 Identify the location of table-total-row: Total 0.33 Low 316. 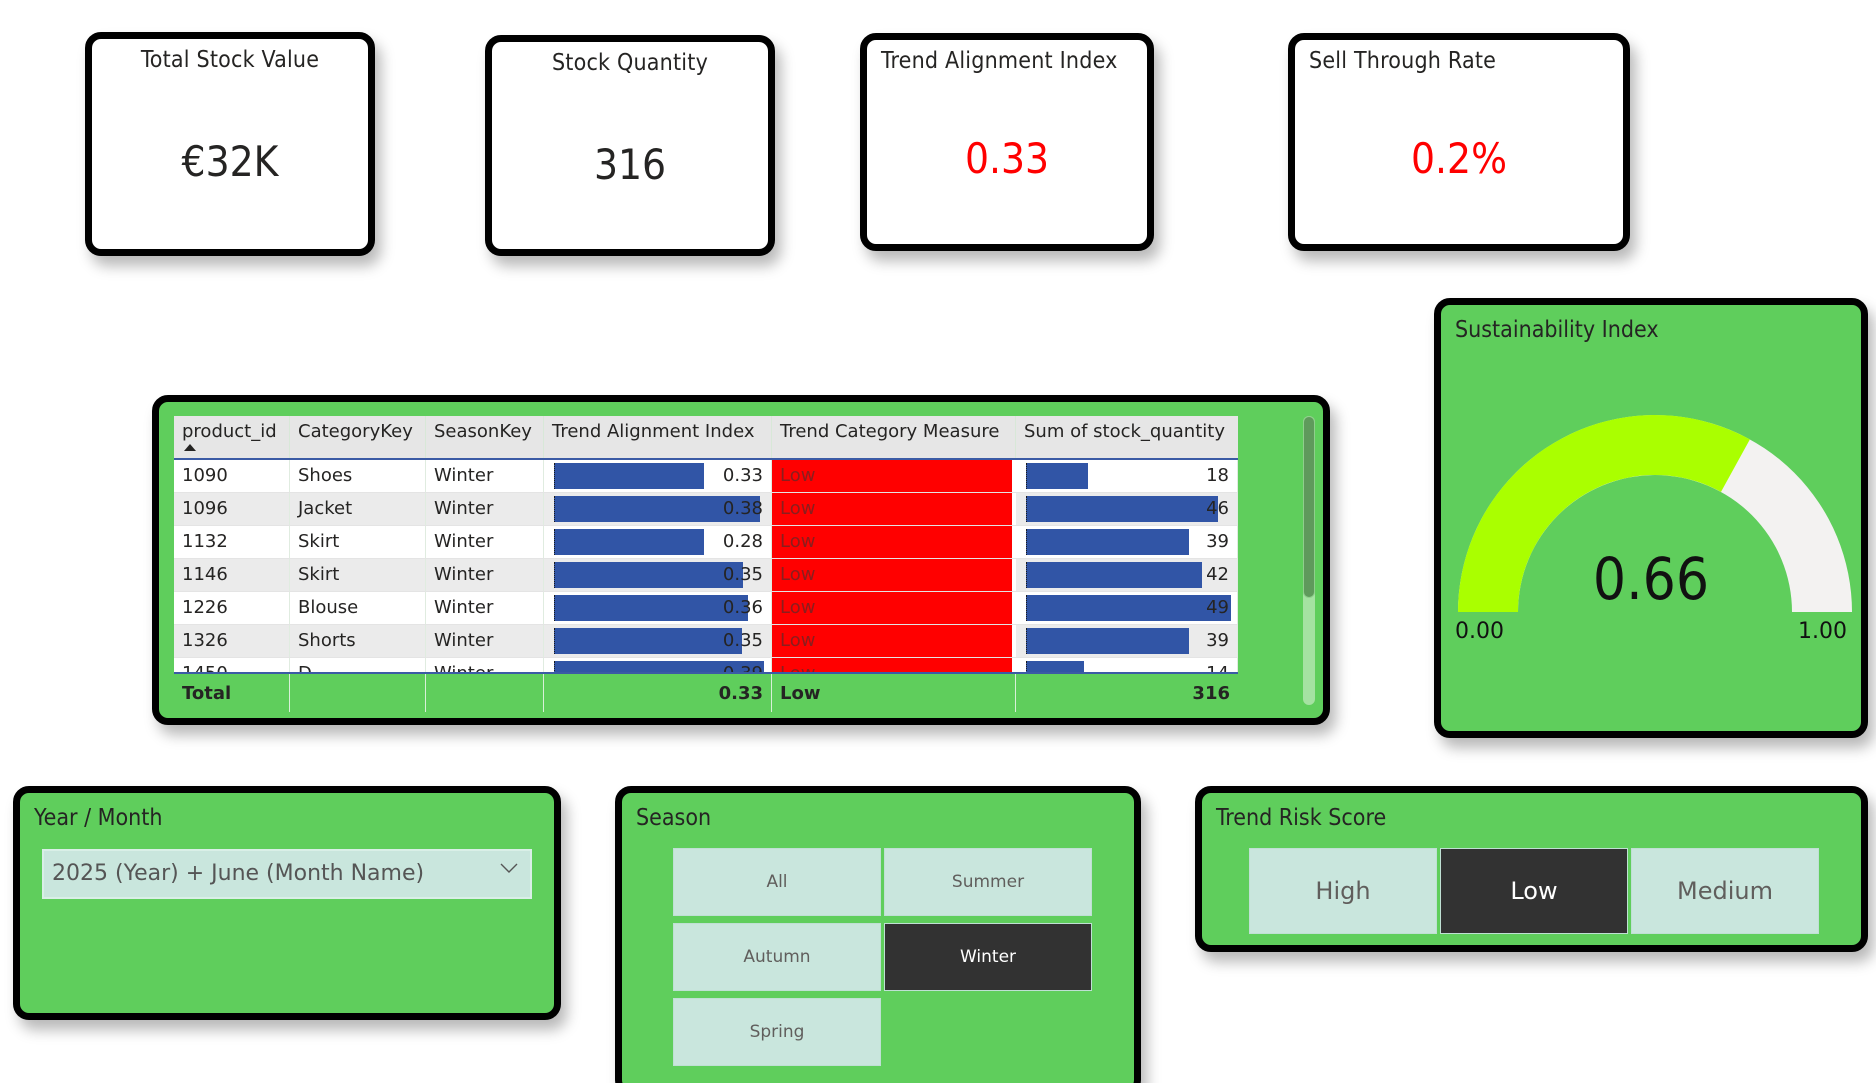
(706, 692).